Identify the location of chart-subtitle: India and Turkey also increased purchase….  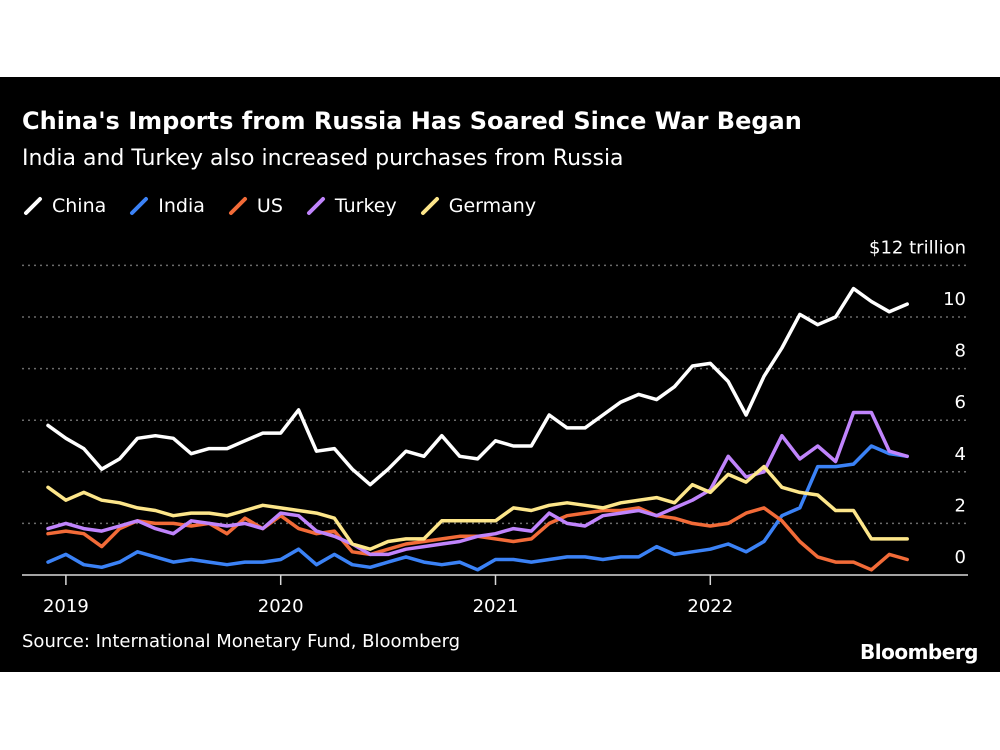
(323, 158).